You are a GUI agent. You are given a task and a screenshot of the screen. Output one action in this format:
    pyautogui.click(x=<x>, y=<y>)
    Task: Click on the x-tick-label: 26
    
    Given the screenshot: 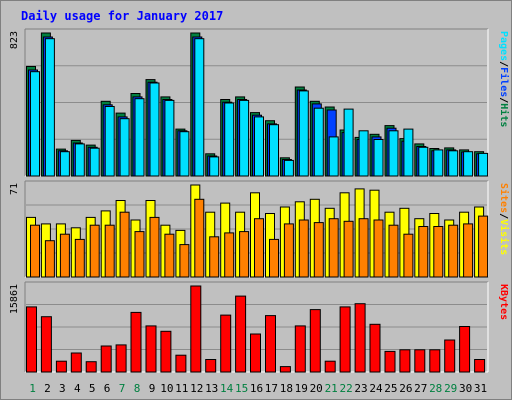 What is the action you would take?
    pyautogui.click(x=405, y=388)
    